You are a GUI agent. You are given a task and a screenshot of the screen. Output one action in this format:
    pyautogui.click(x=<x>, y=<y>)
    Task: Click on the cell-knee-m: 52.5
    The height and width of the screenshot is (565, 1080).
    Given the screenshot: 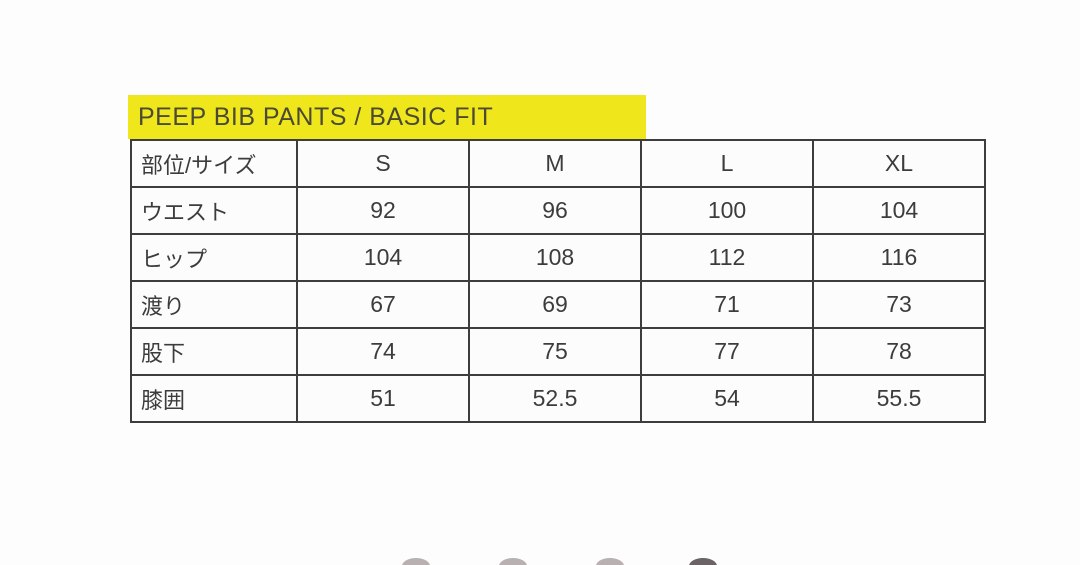 What is the action you would take?
    pyautogui.click(x=555, y=398)
    